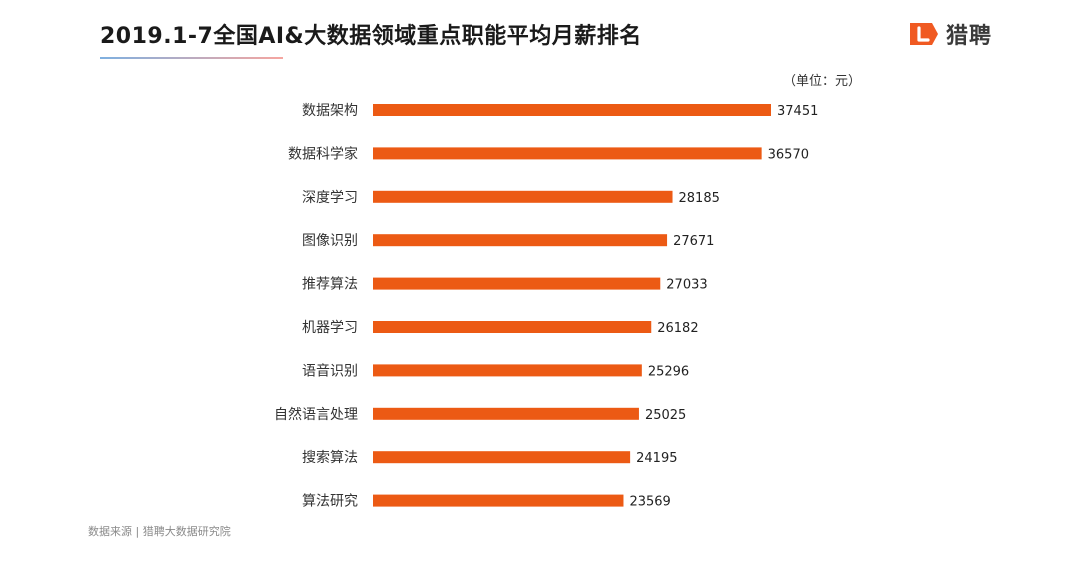 The width and height of the screenshot is (1080, 561). What do you see at coordinates (371, 36) in the screenshot?
I see `page-title: 2019.1-7全国AI&大数据领域重点职能平均月薪排名` at bounding box center [371, 36].